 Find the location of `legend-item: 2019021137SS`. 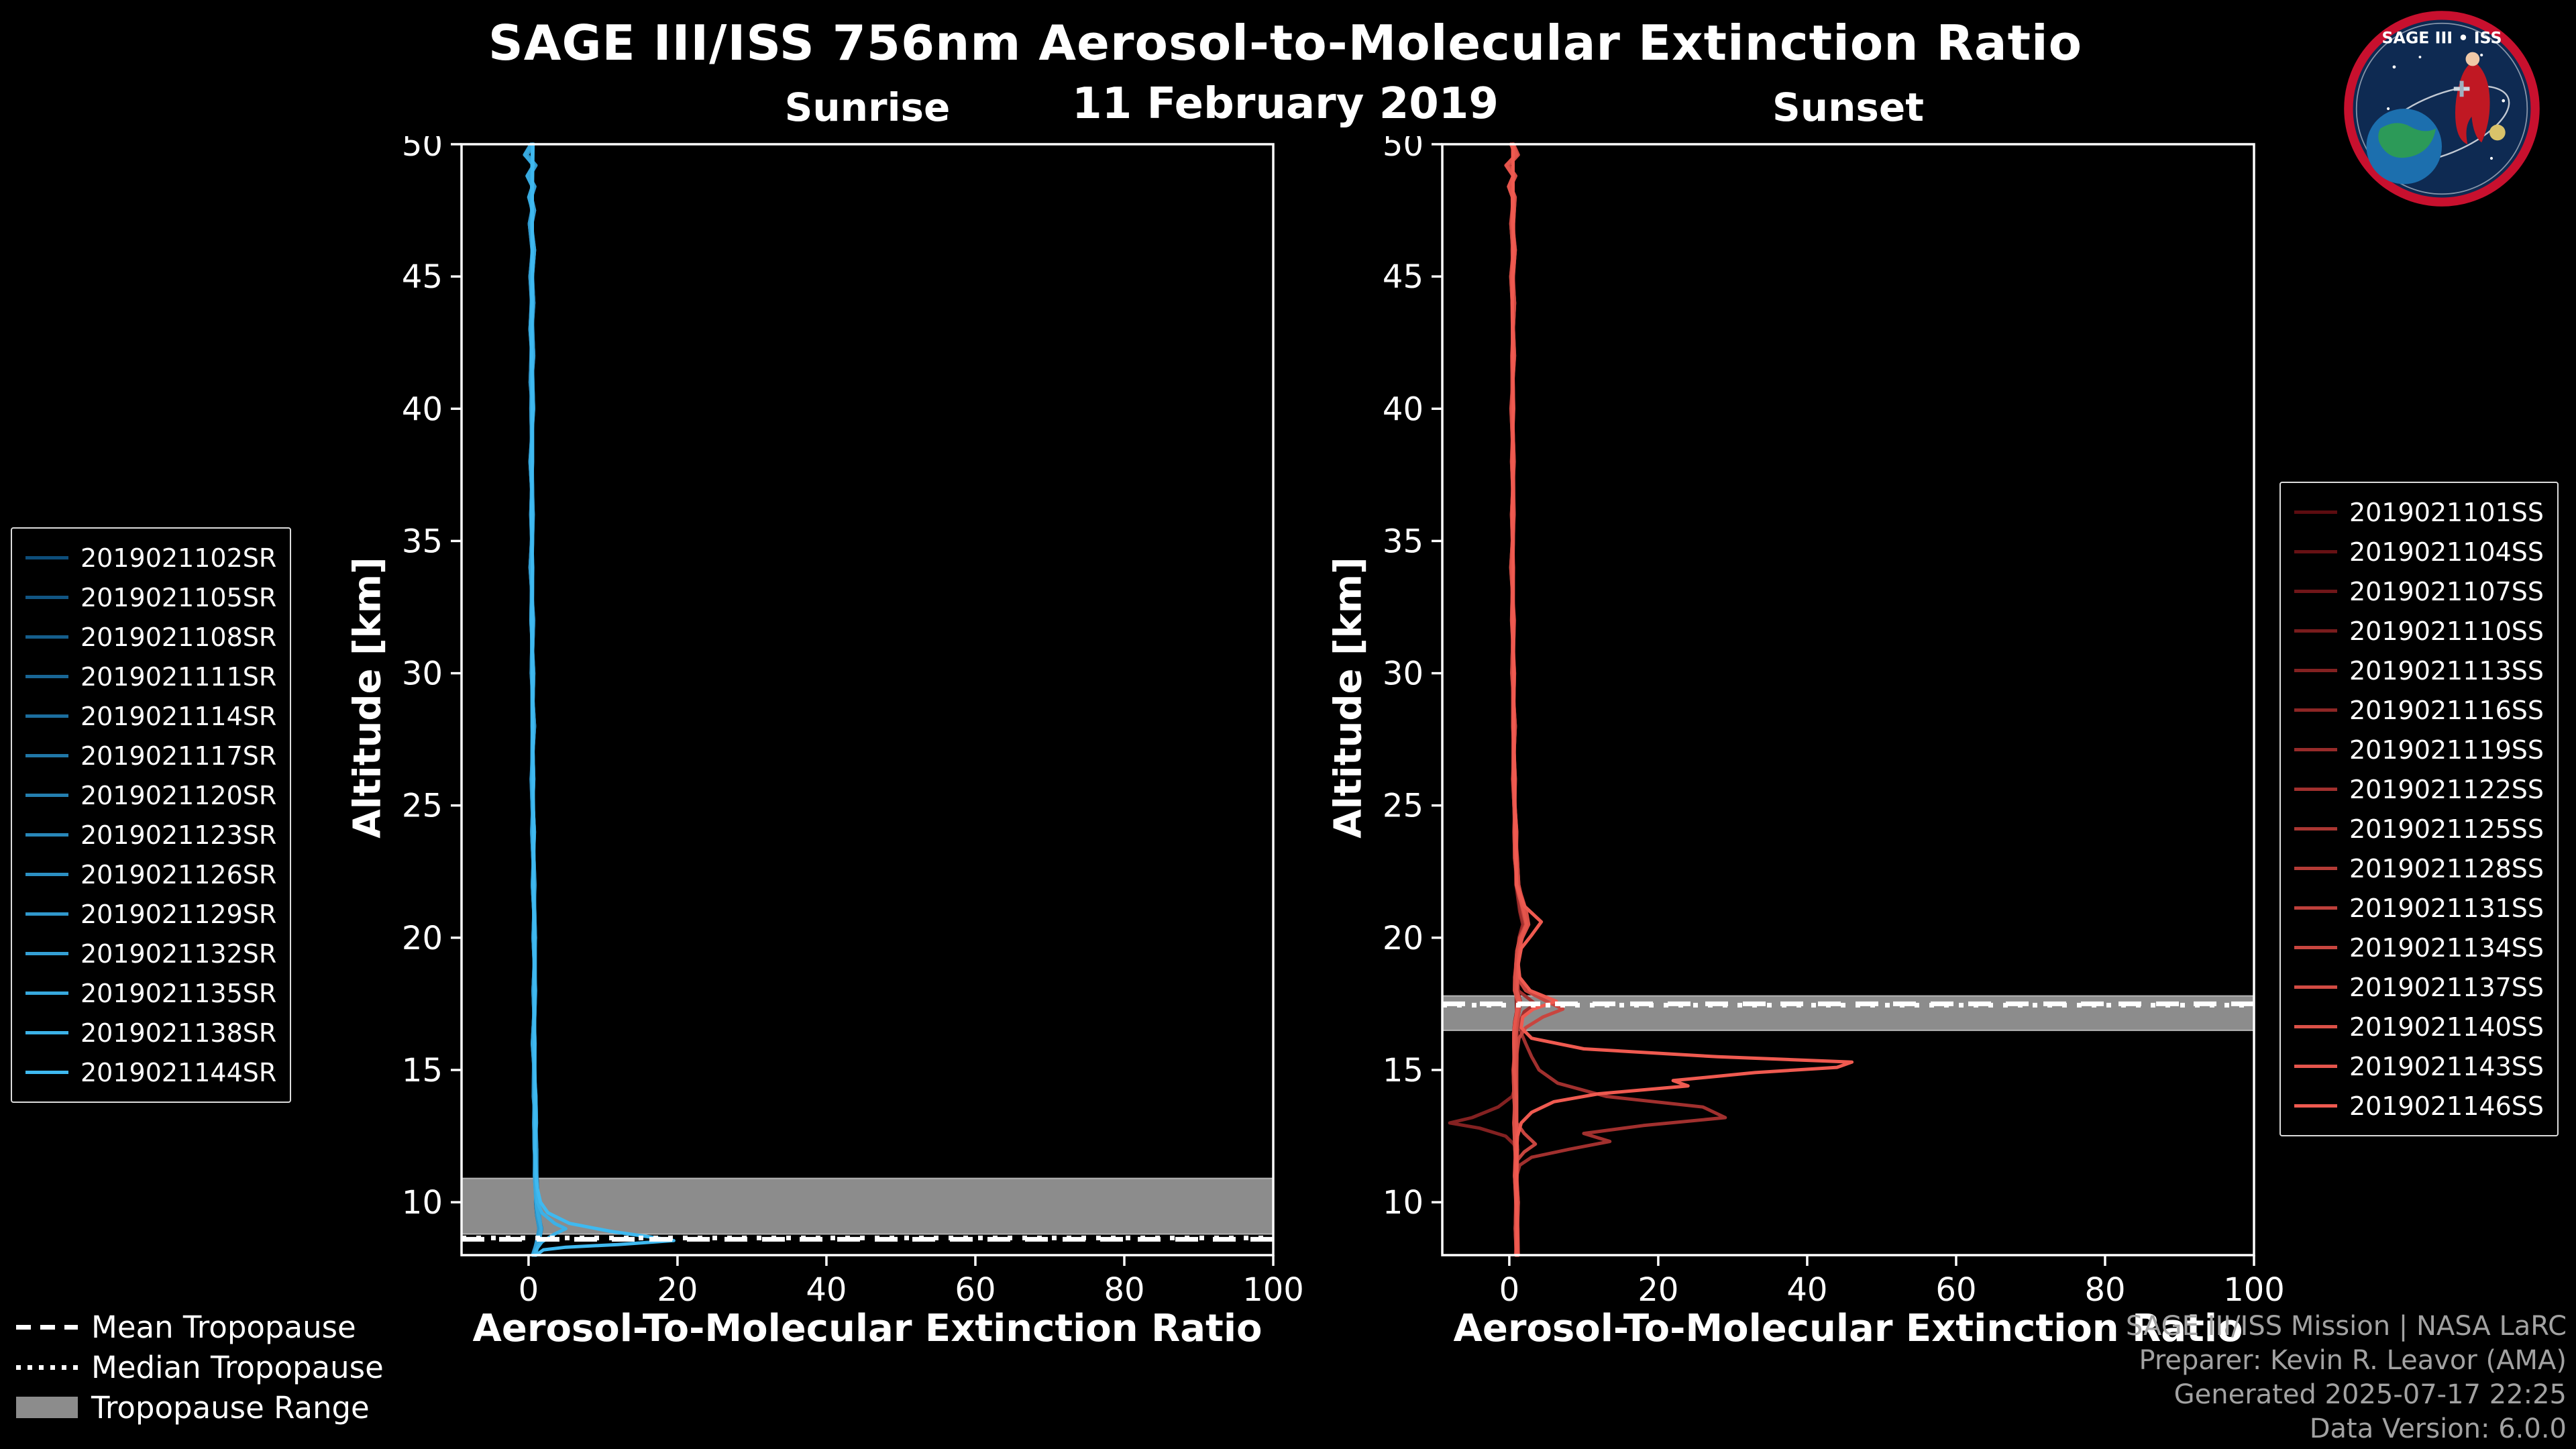

legend-item: 2019021137SS is located at coordinates (2419, 987).